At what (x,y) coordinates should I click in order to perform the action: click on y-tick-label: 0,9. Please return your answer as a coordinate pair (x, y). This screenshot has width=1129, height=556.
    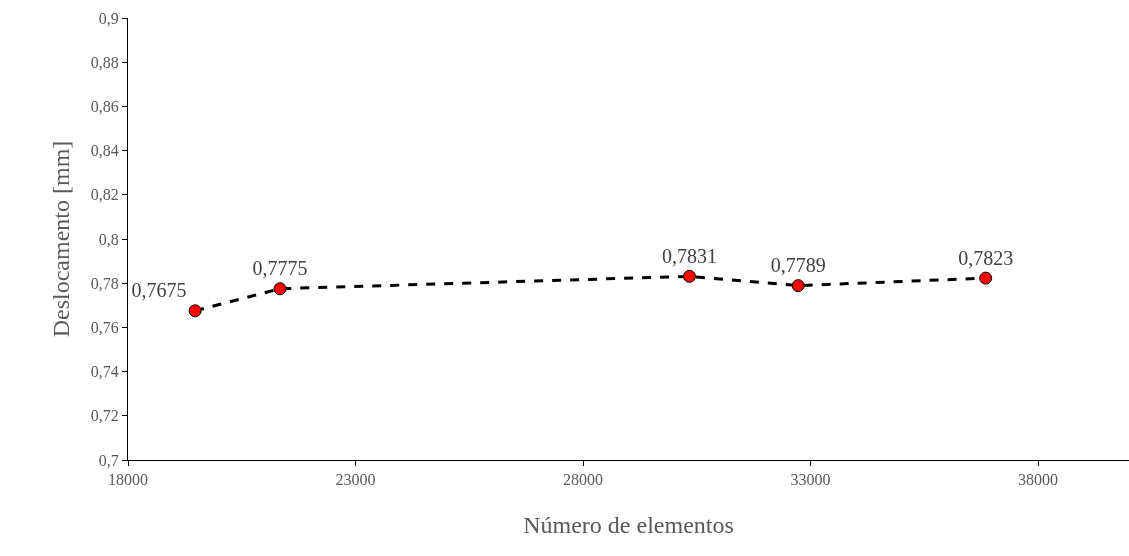
    Looking at the image, I should click on (108, 18).